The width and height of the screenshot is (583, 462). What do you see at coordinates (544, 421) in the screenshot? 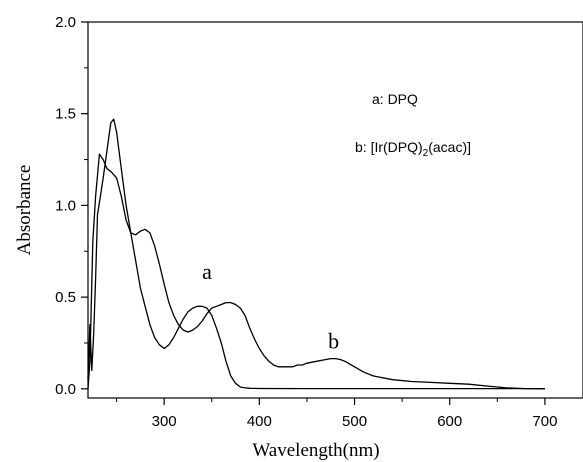
I see `x-tick-label: 700` at bounding box center [544, 421].